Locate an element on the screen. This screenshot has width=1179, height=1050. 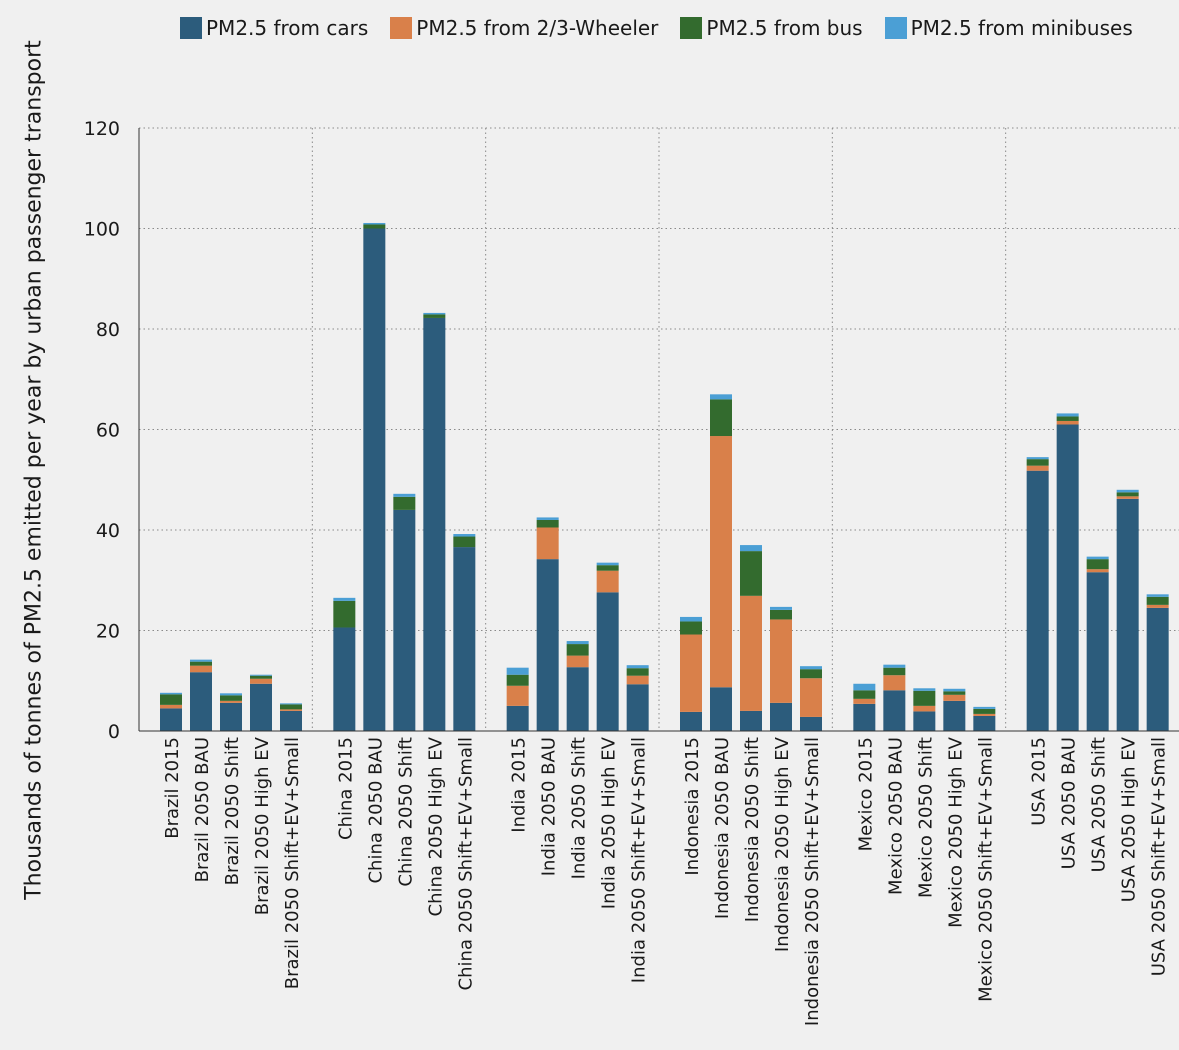
x-tick-label: Indonesia 2050 High EV is located at coordinates (782, 844).